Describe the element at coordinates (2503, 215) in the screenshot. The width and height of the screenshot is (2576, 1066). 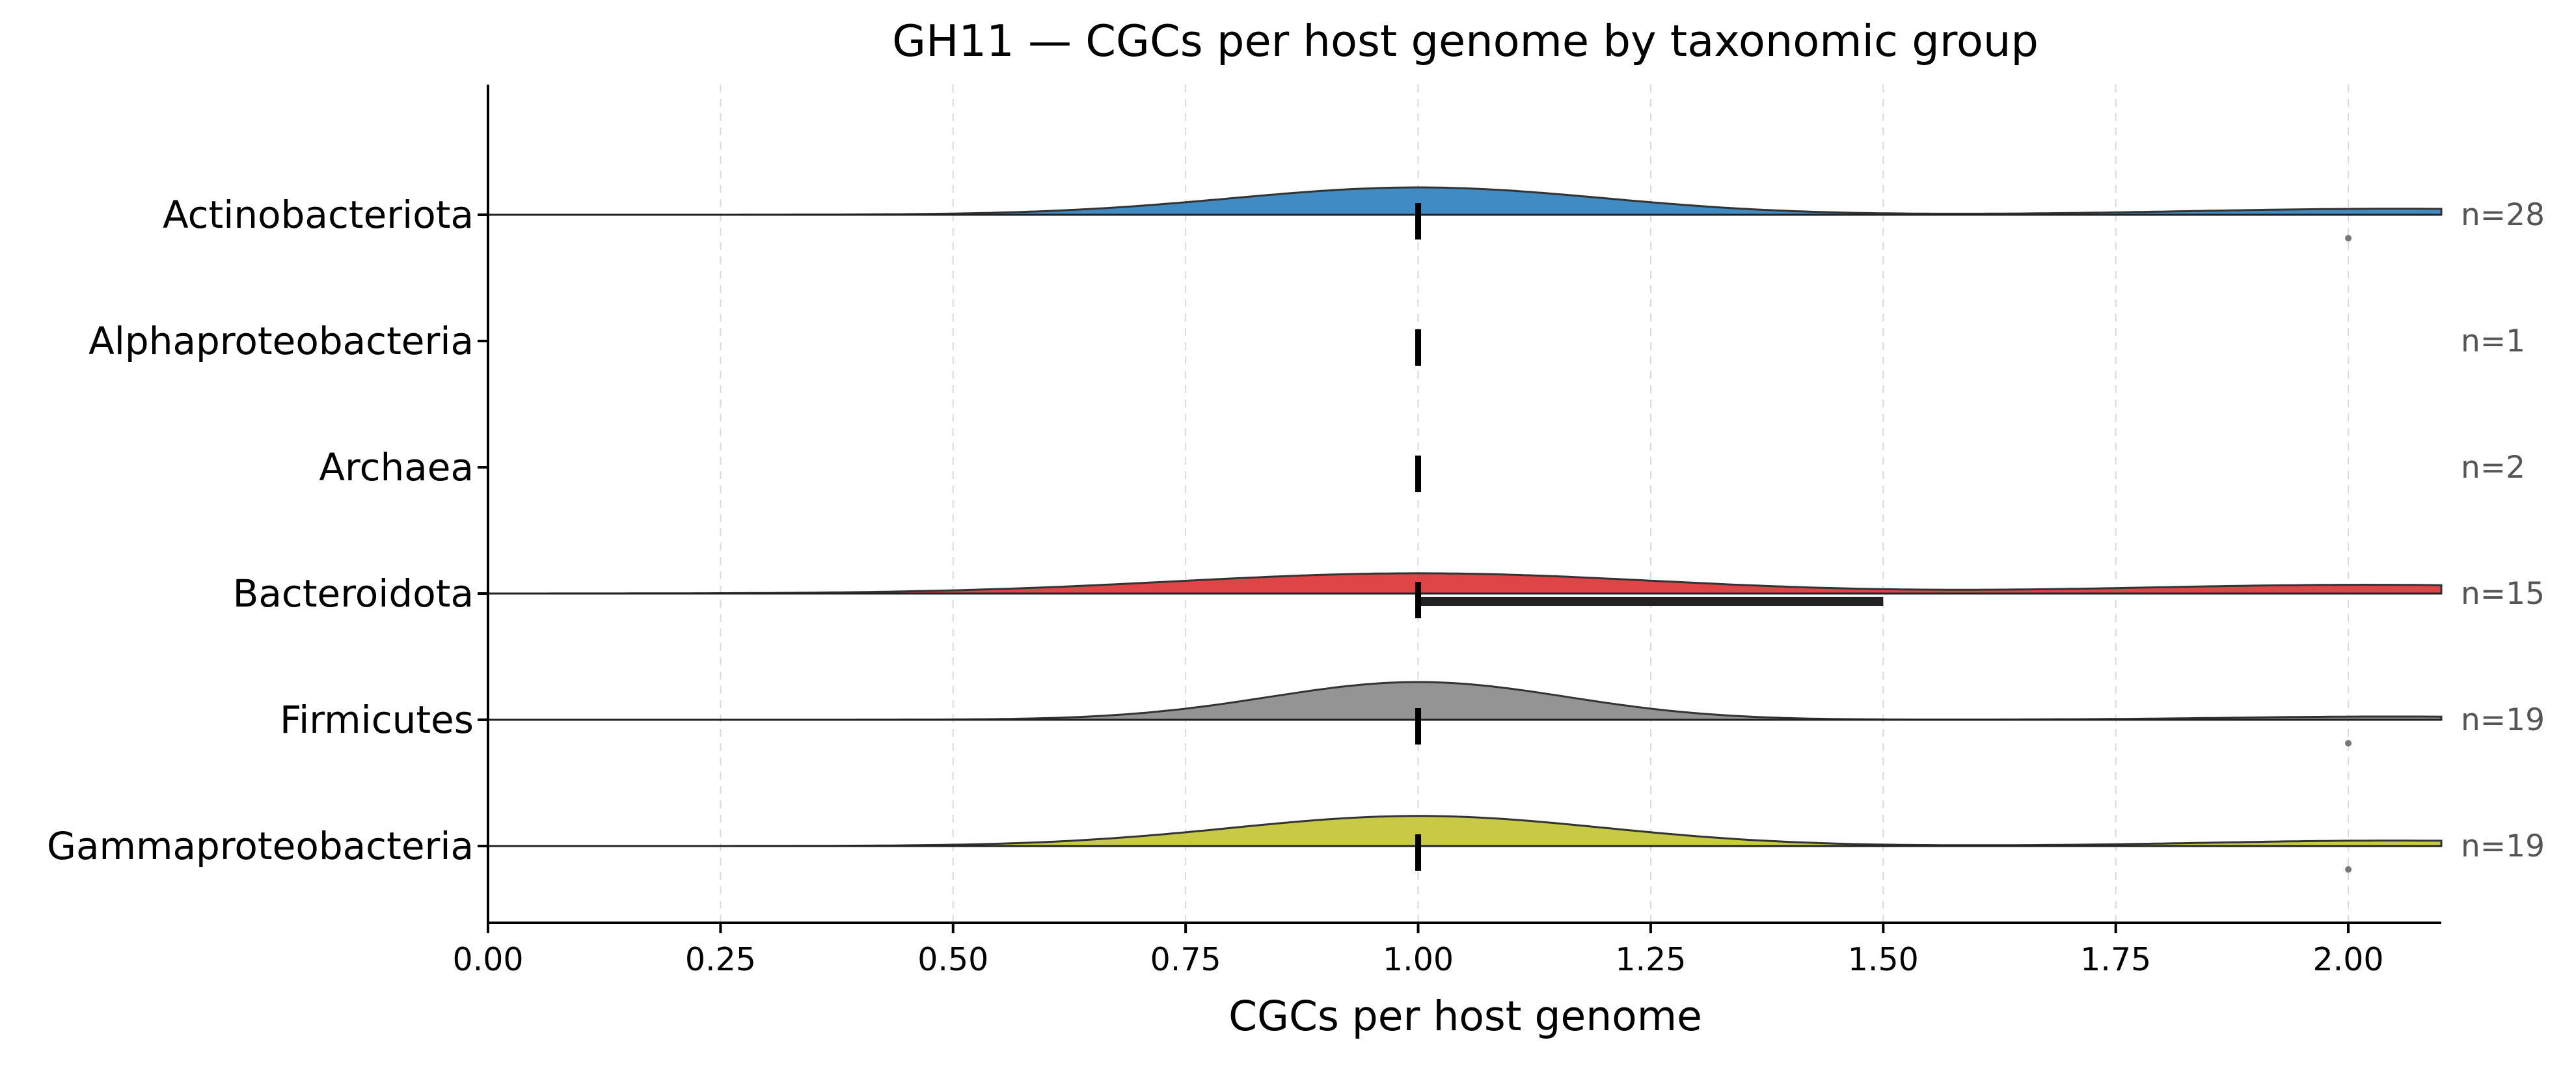
I see `count-label-actinobacteriota: n=28` at that location.